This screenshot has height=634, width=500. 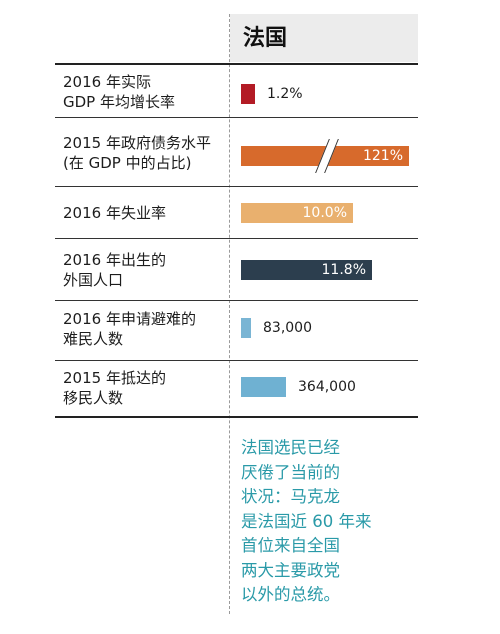 I want to click on unemployment-bar, so click(x=297, y=213).